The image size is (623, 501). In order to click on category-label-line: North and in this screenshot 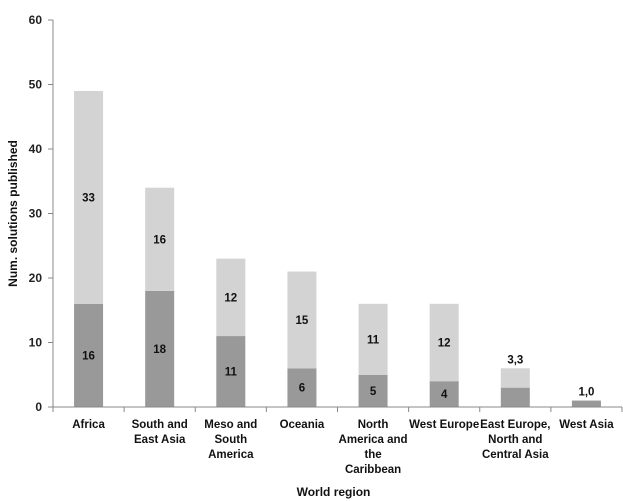, I will do `click(515, 440)`.